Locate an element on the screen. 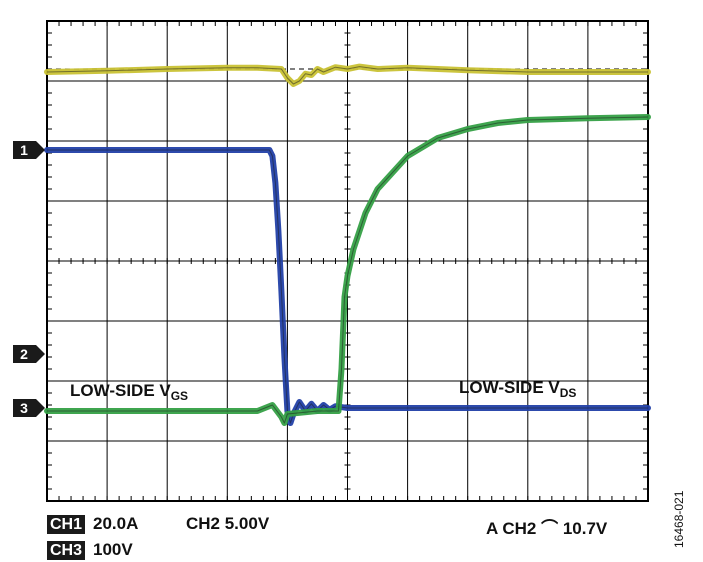 This screenshot has height=562, width=703. svg-text: LOW-SIDE VDS is located at coordinates (517, 389).